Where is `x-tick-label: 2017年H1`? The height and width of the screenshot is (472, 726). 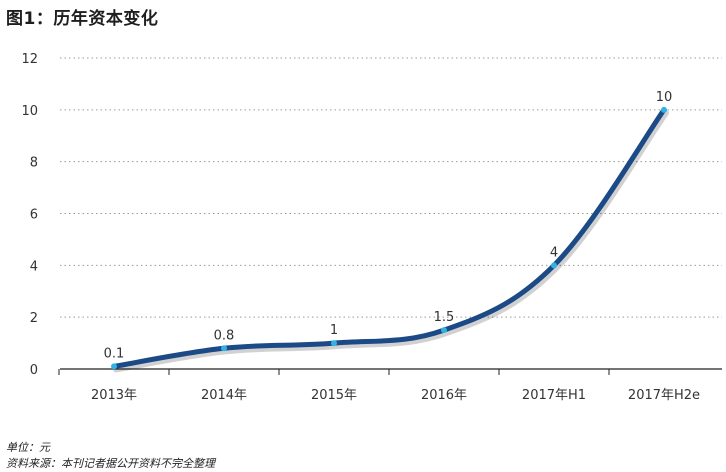 x-tick-label: 2017年H1 is located at coordinates (554, 395).